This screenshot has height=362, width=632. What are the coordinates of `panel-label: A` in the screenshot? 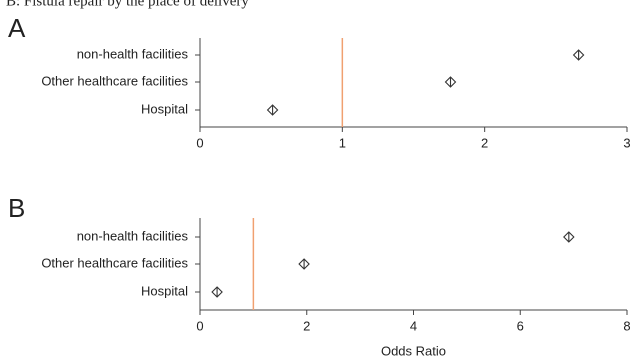 It's located at (17, 28).